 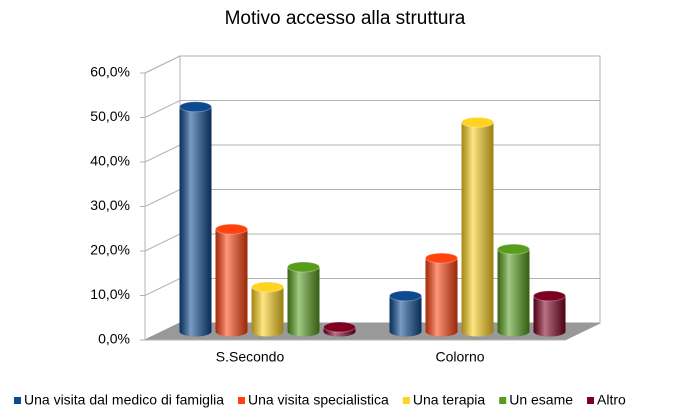 I want to click on y-tick-label: 40,0%, so click(x=110, y=161).